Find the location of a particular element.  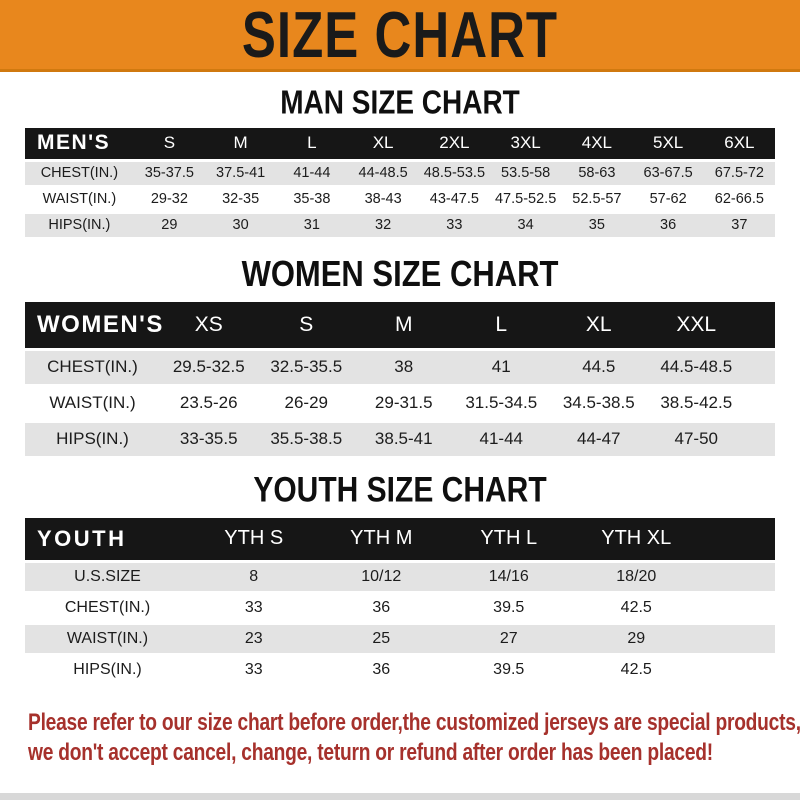

table-row: HIPS(IN.) 33 36 39.5 42.5 is located at coordinates (400, 669).